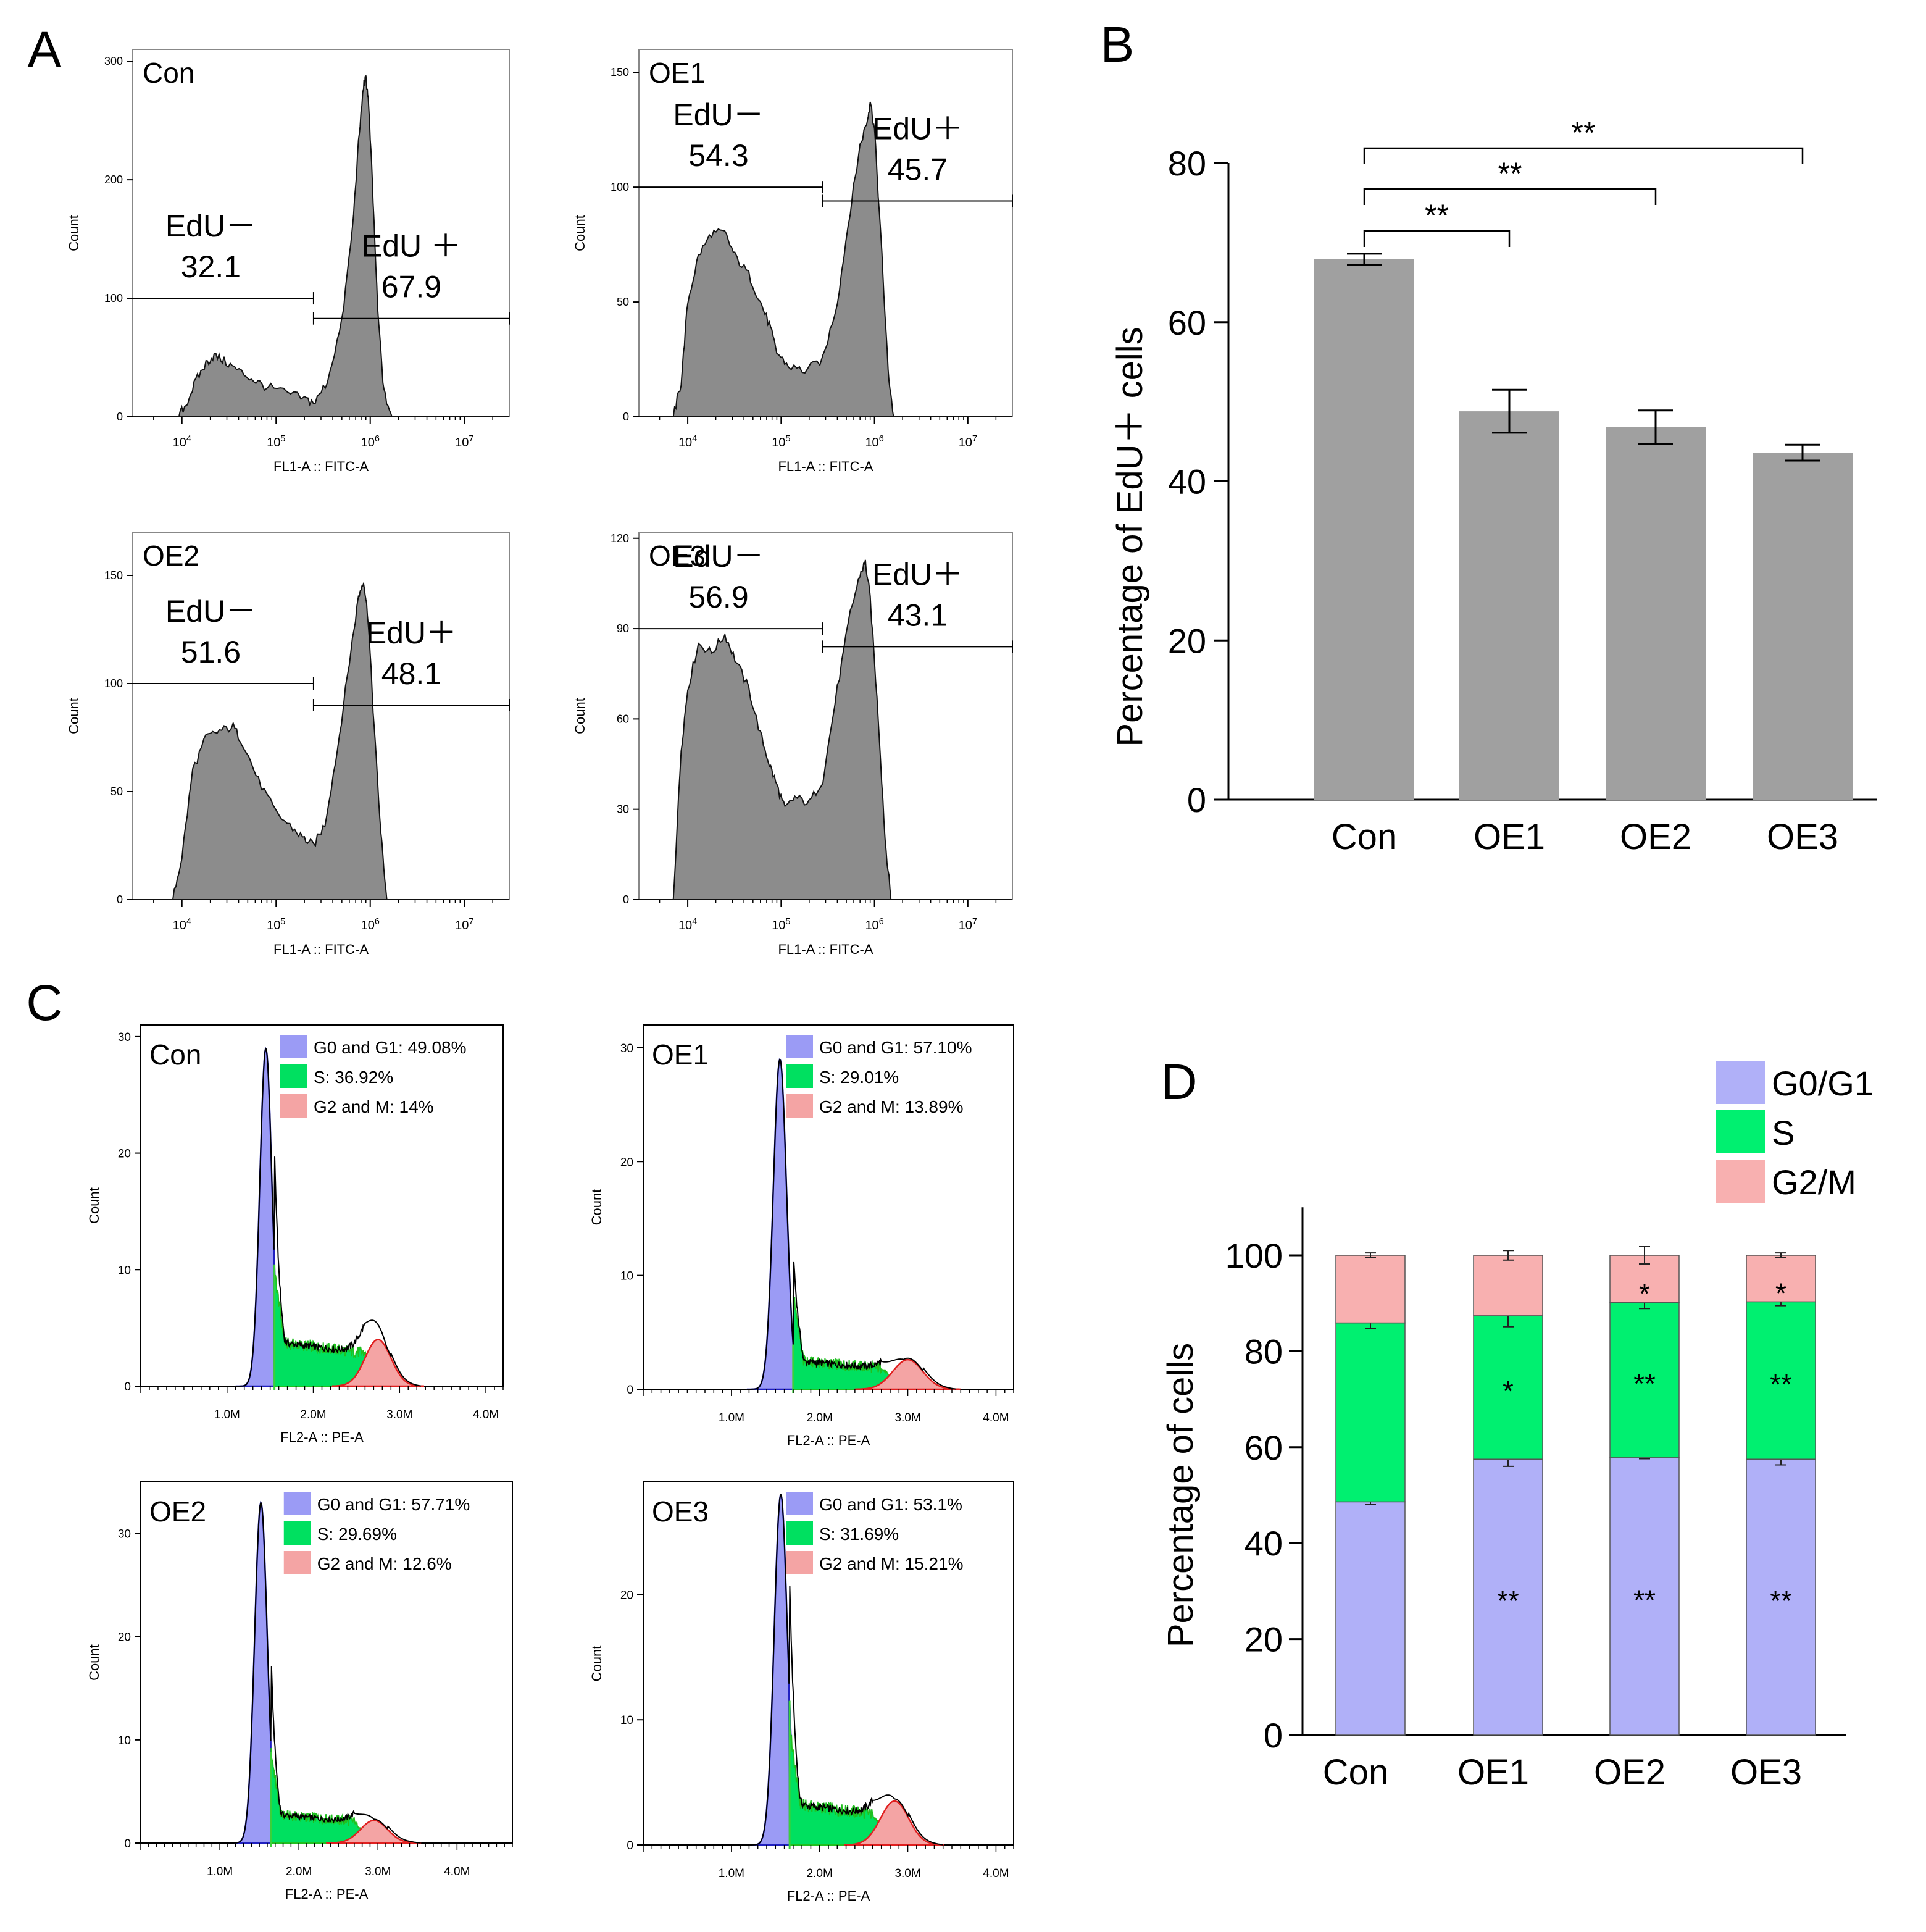 This screenshot has width=1926, height=1932. What do you see at coordinates (623, 719) in the screenshot?
I see `y-tick-label: 60` at bounding box center [623, 719].